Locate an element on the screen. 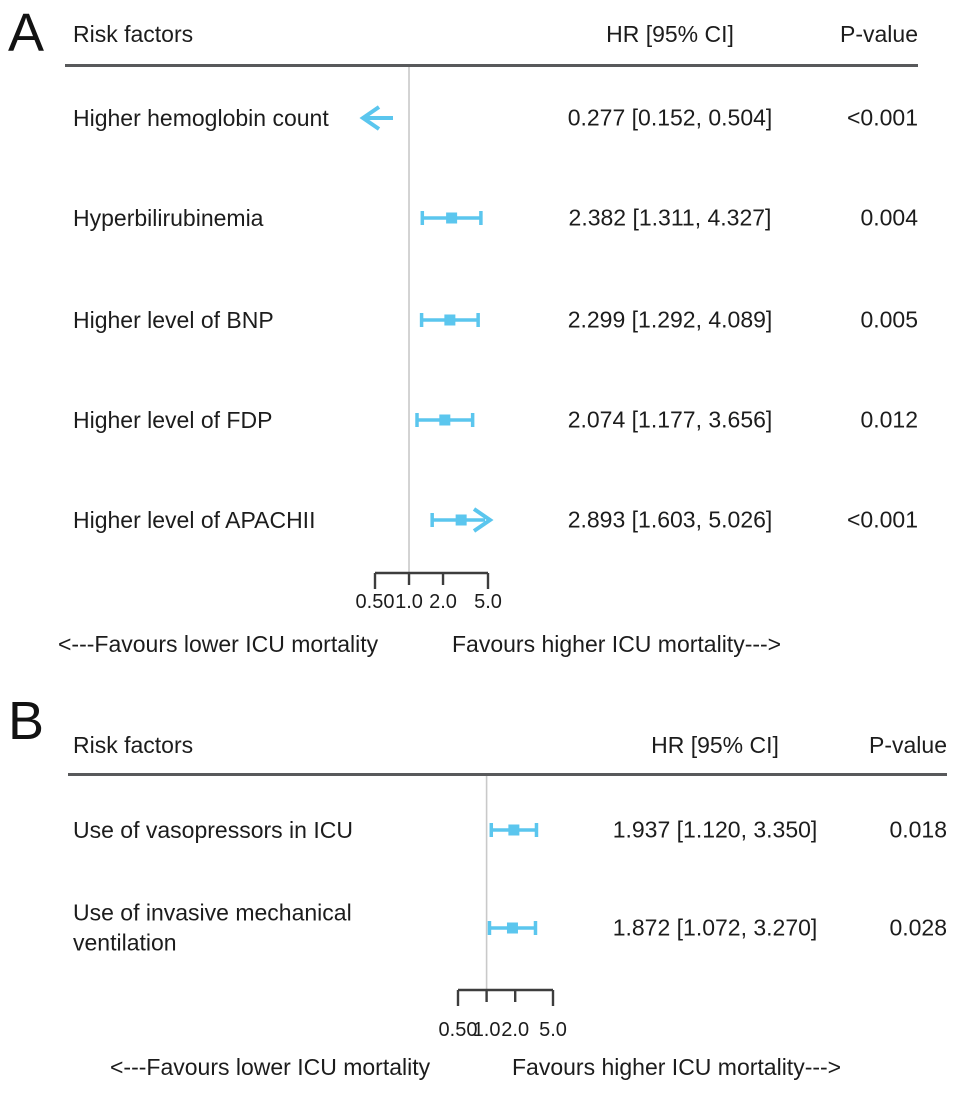 The width and height of the screenshot is (969, 1100). risk-factor-label: Use of invasive mechanical ventilation is located at coordinates (212, 927).